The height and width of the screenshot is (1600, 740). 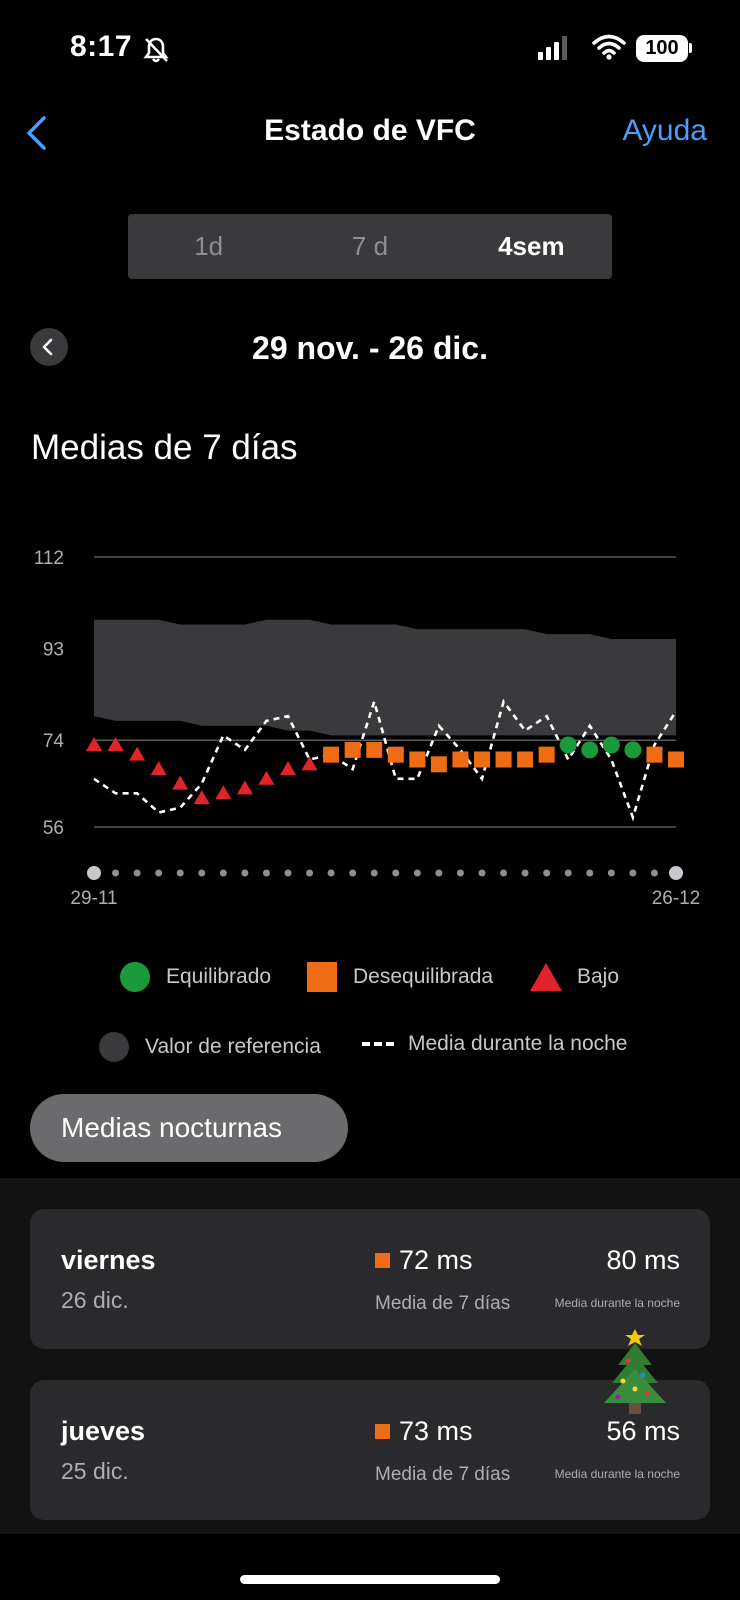 I want to click on help-button: Ayuda, so click(x=664, y=130).